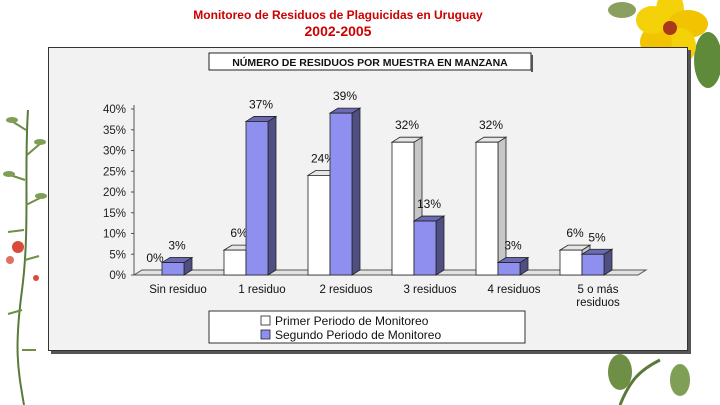 This screenshot has width=720, height=405. I want to click on y-tick-label: 40%, so click(114, 110).